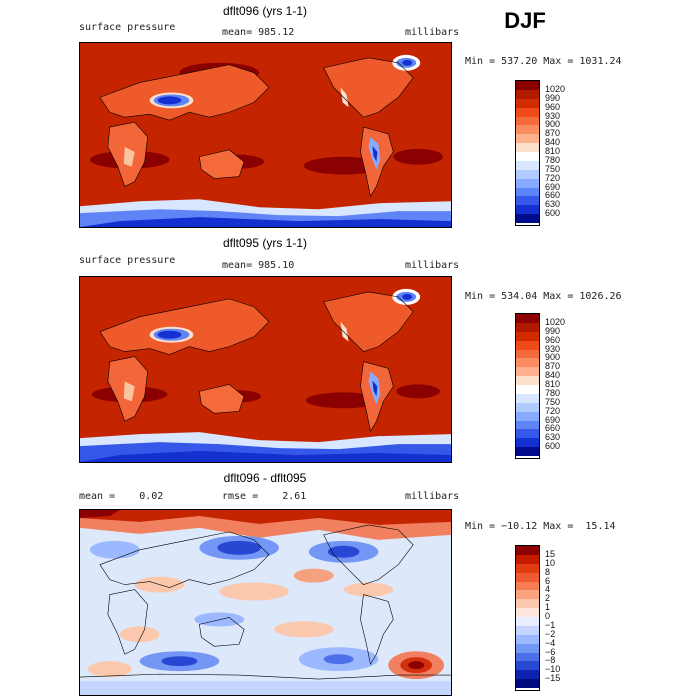 The height and width of the screenshot is (700, 700). I want to click on panel-2-colorbar, so click(527, 386).